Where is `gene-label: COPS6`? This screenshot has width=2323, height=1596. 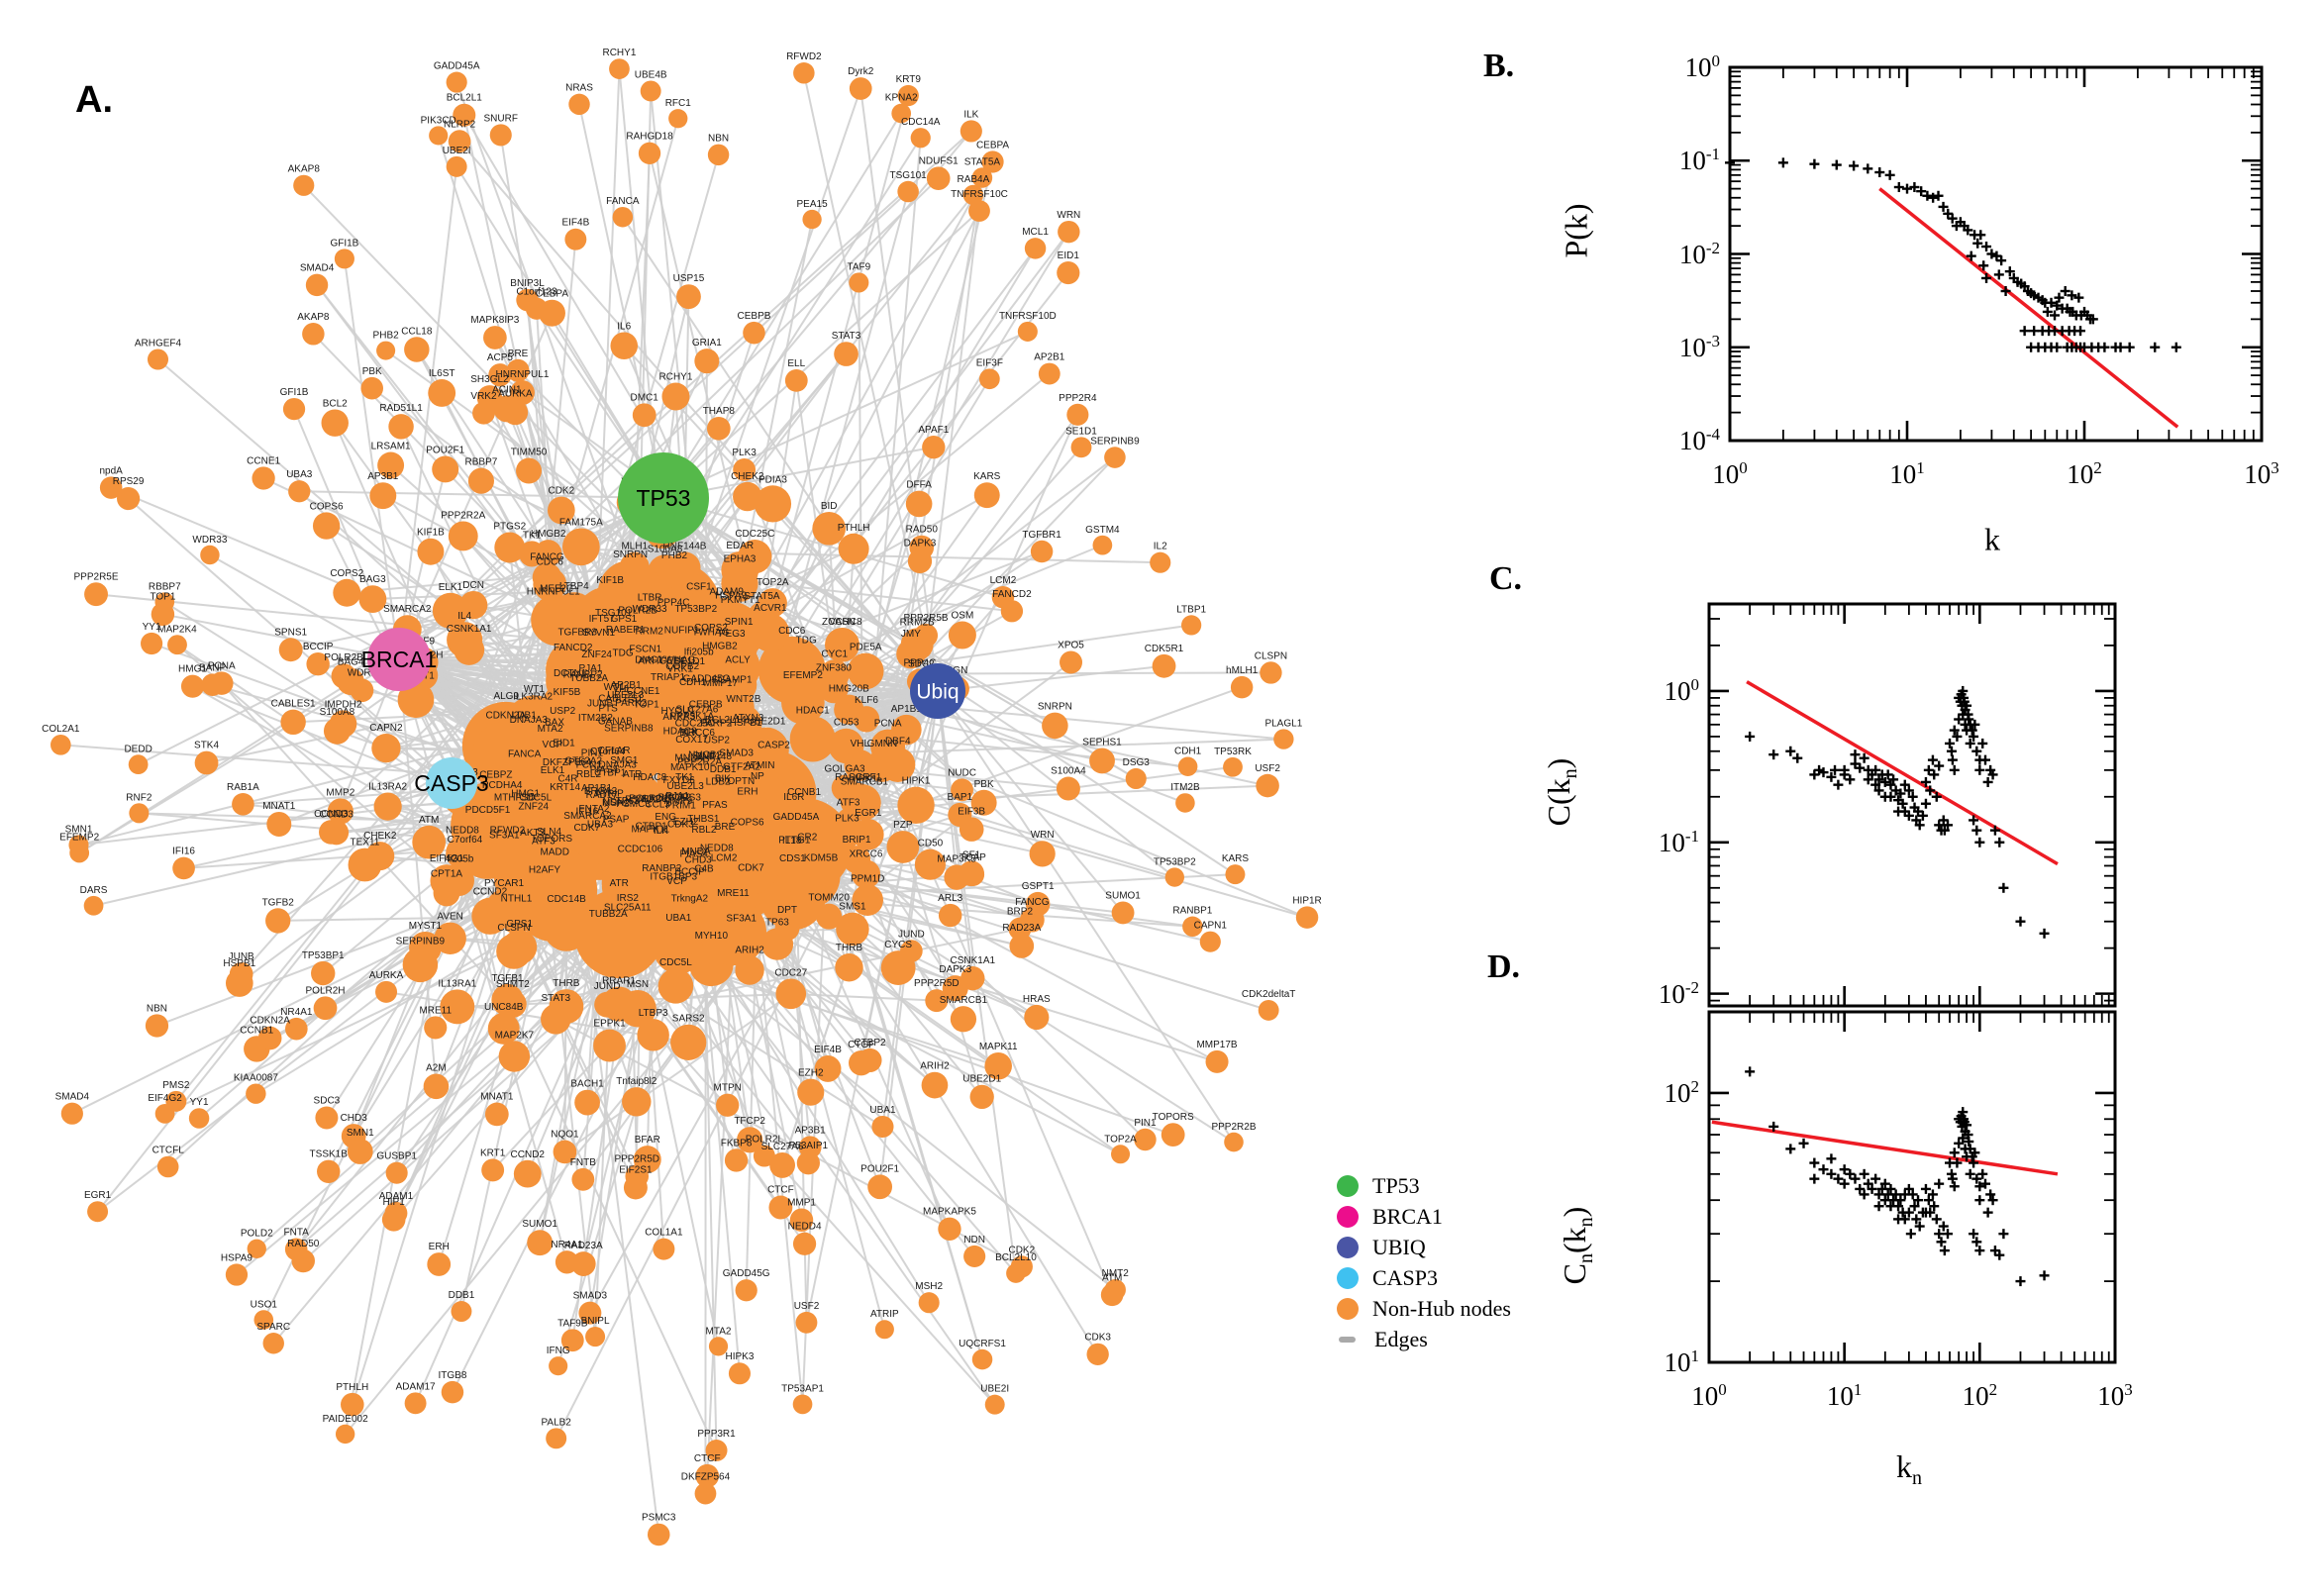 gene-label: COPS6 is located at coordinates (327, 506).